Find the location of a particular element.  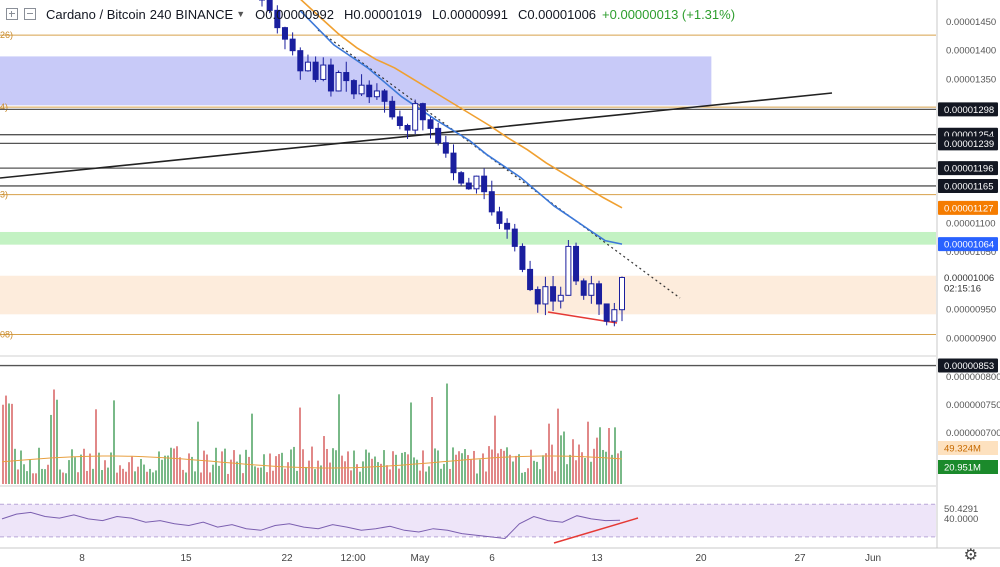

price-tick-label: 0.00000950 is located at coordinates (971, 310).